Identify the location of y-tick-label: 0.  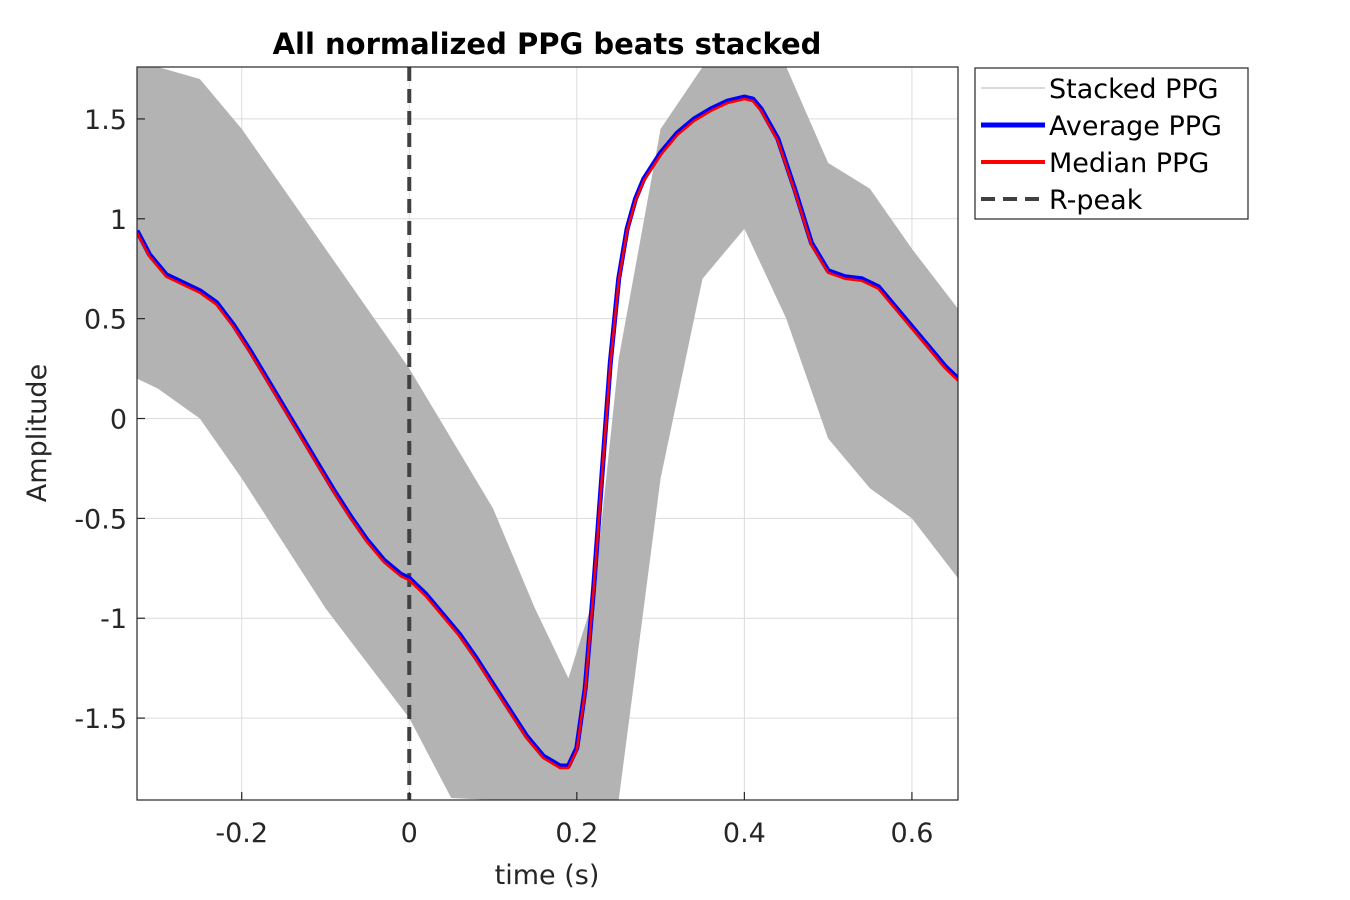
(118, 420).